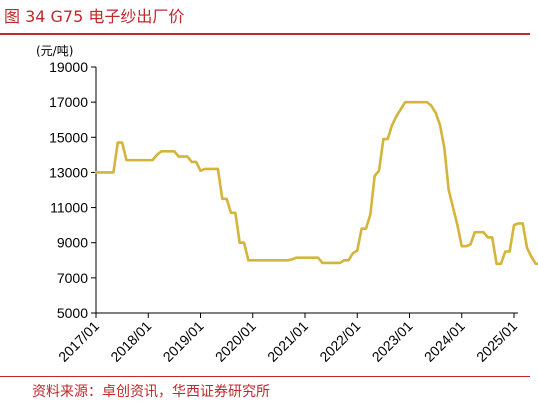 The height and width of the screenshot is (405, 538). I want to click on source-rule, so click(265, 376).